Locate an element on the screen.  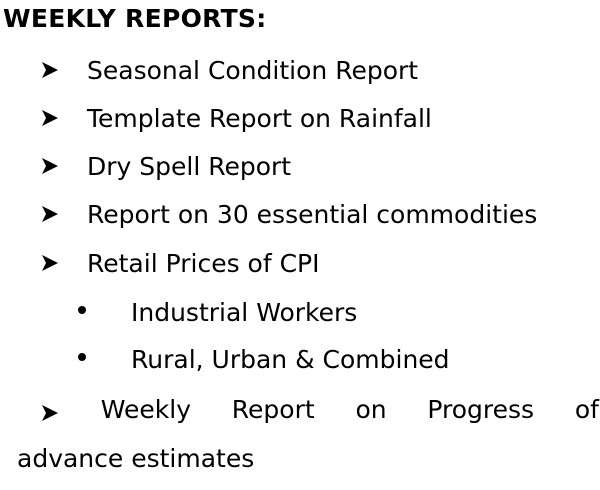
word: Weekly is located at coordinates (146, 409).